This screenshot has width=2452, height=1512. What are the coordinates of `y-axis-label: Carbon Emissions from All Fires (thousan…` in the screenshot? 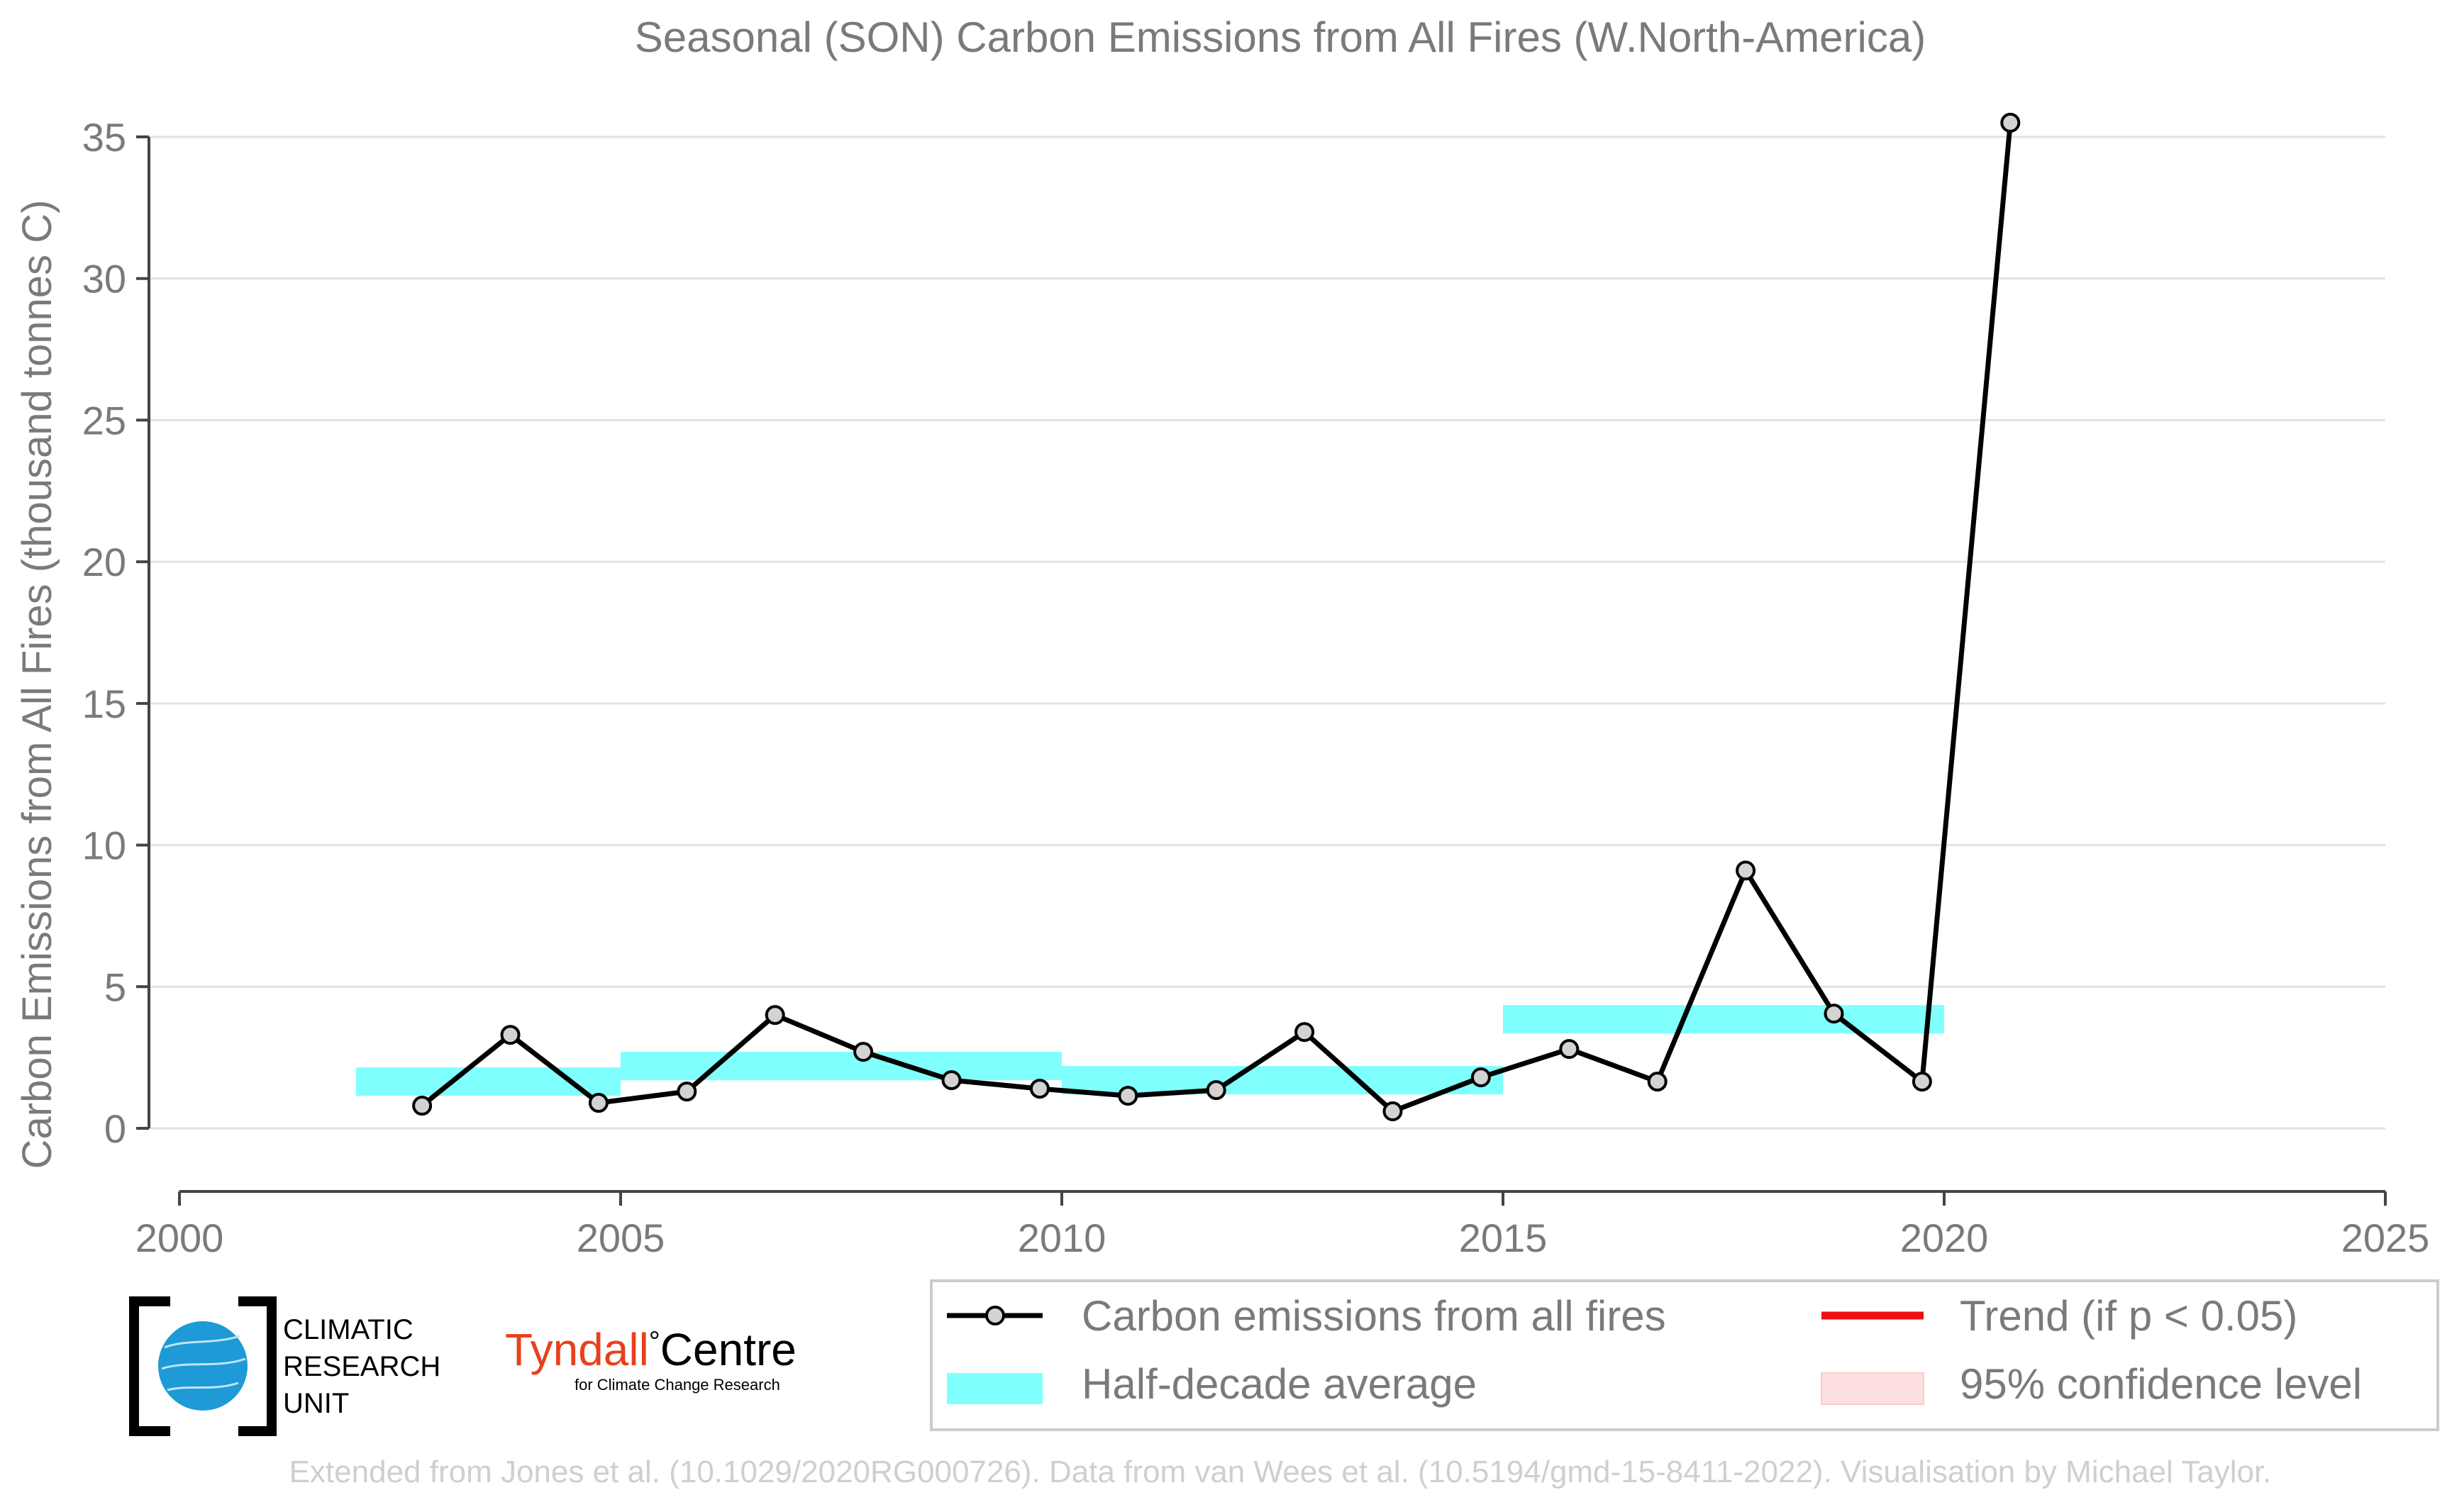 It's located at (37, 684).